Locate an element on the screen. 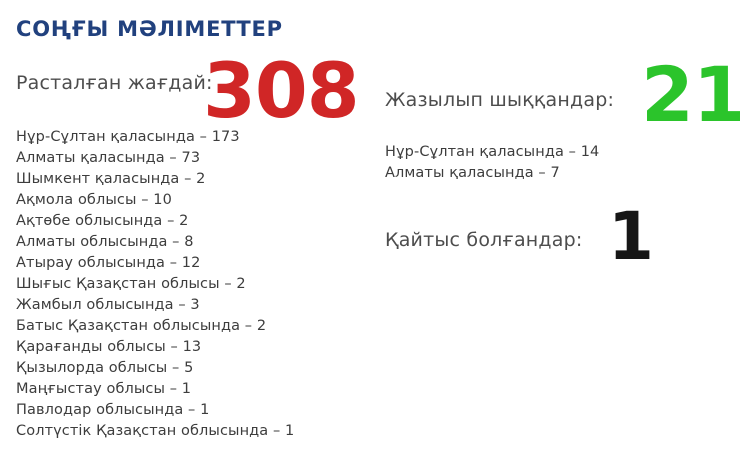 The image size is (740, 450). confirmed-region-item: Шығыс Қазақстан облысы – 2 is located at coordinates (131, 284).